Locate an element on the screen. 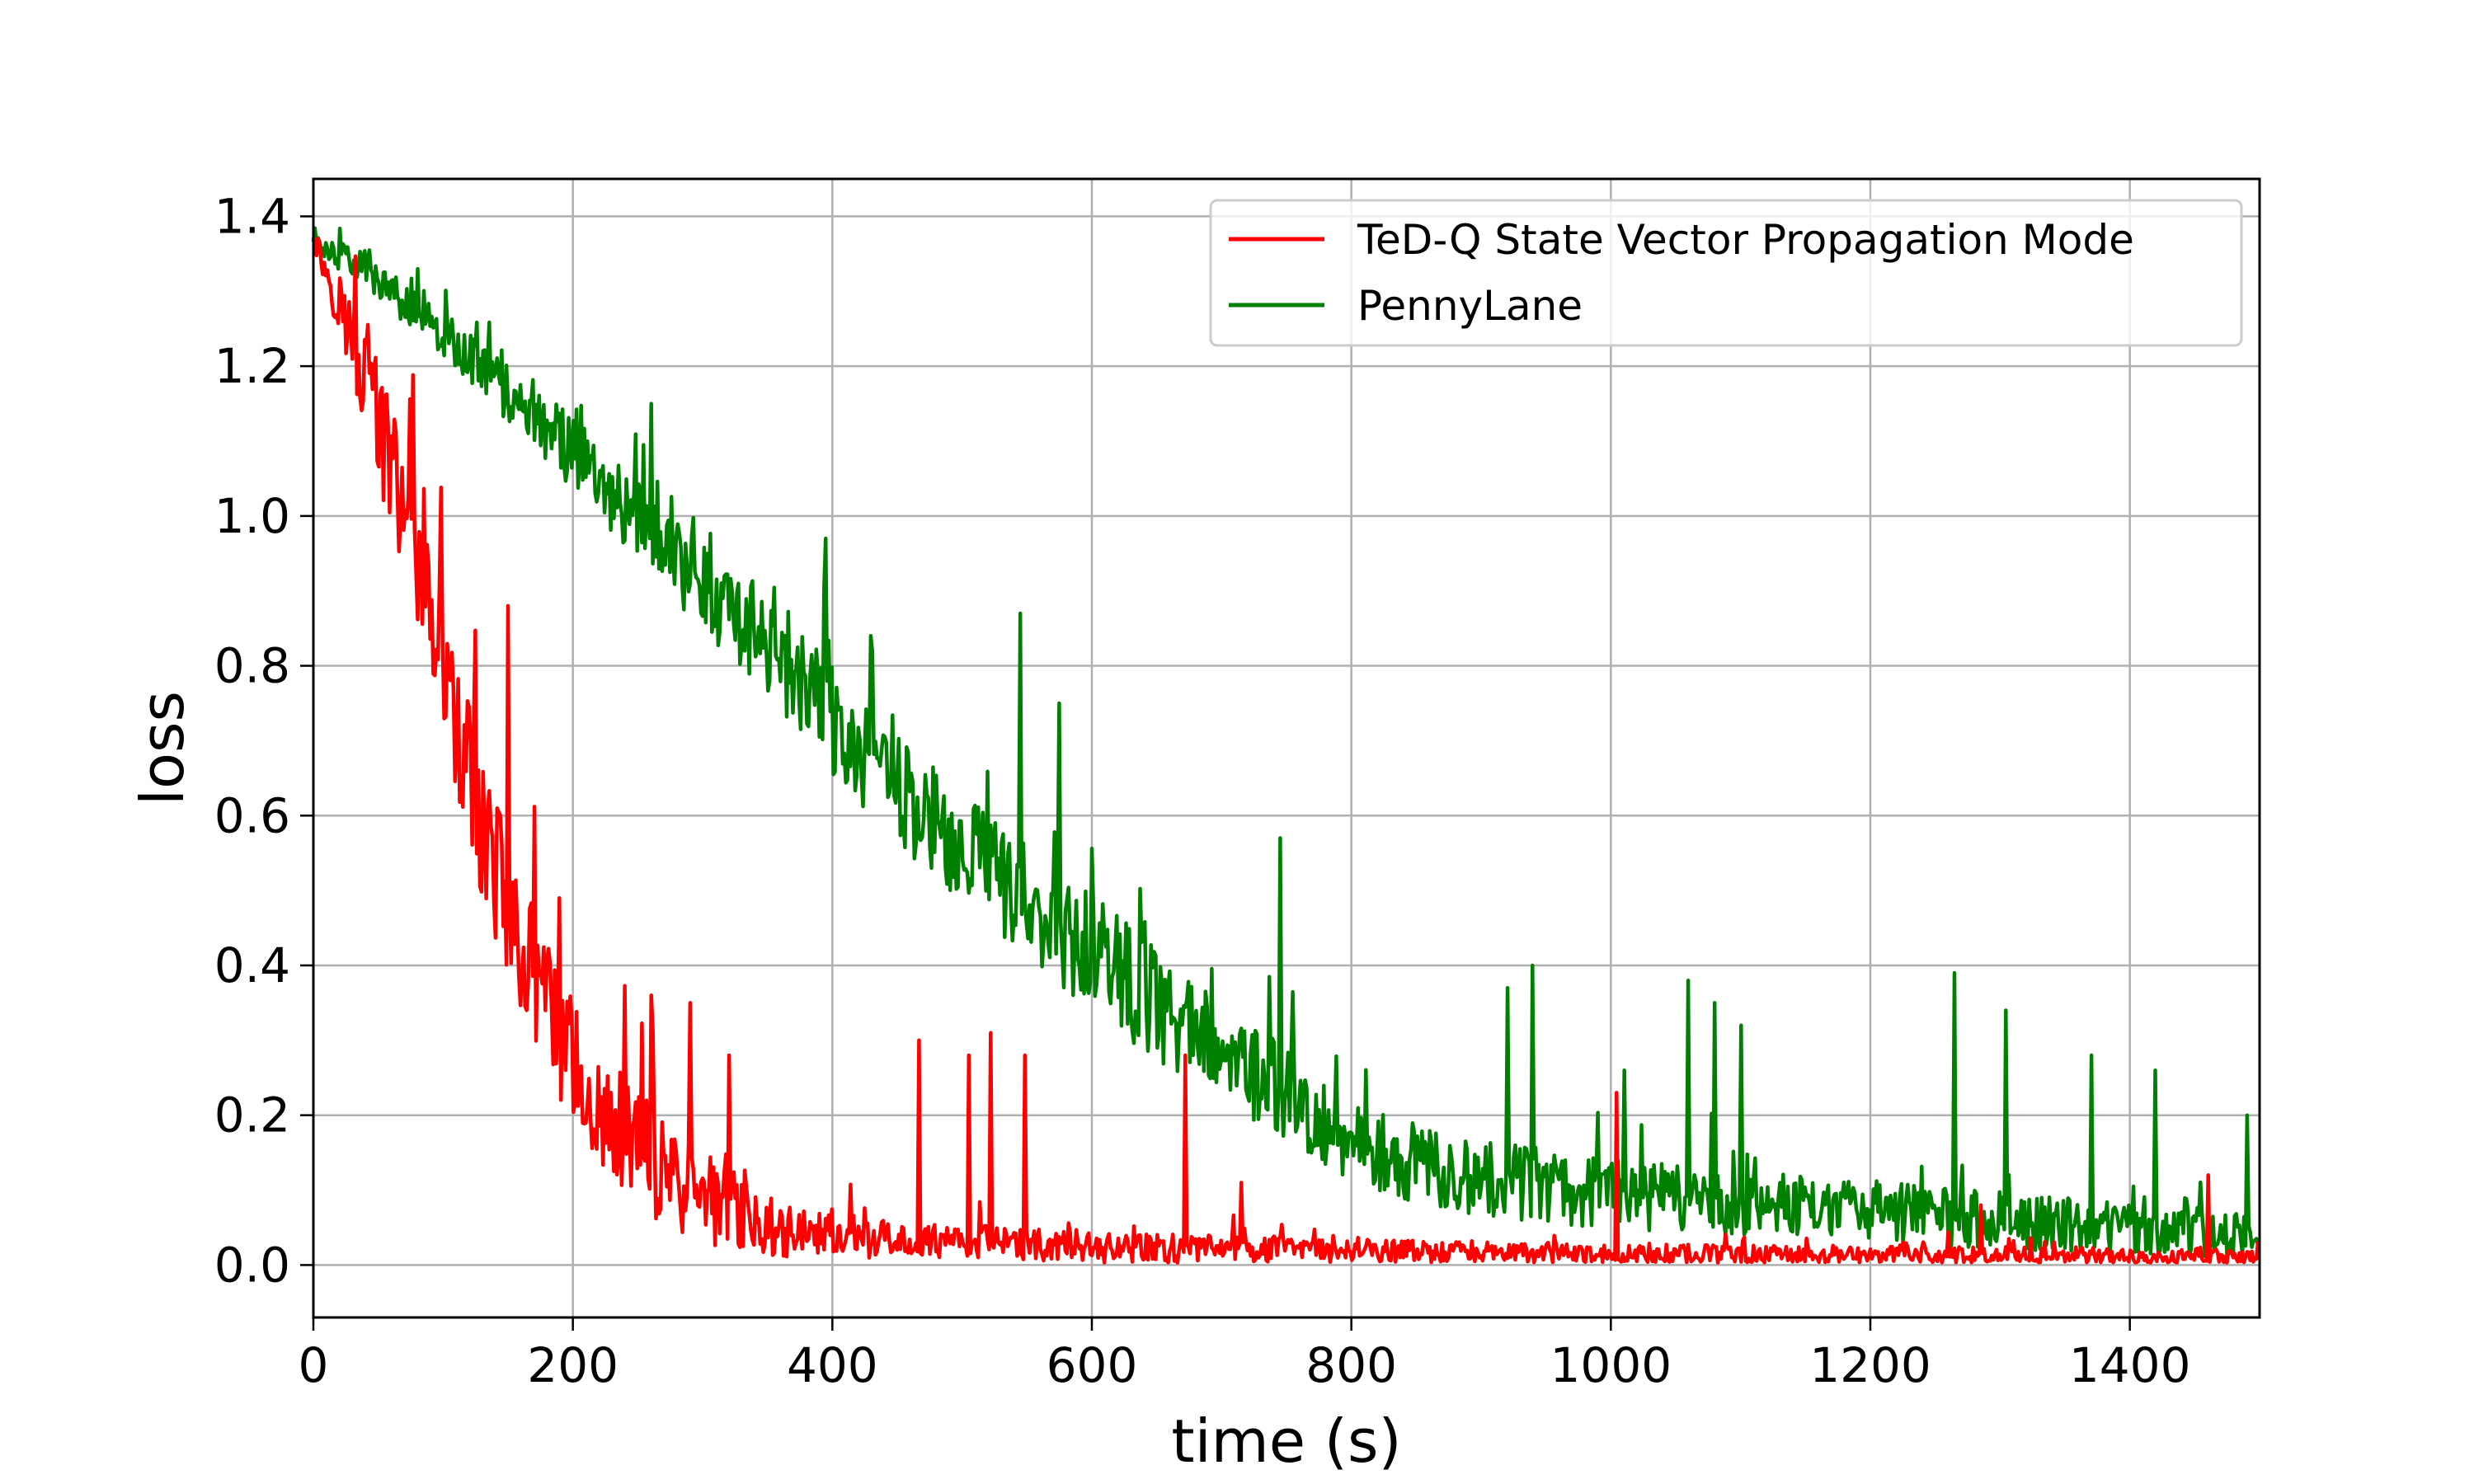 This screenshot has height=1484, width=2474. y-axis-label: loss is located at coordinates (162, 748).